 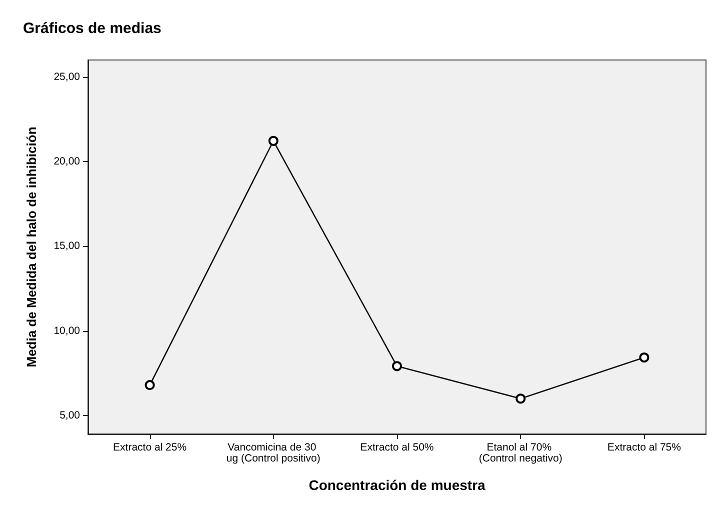 I want to click on y-tick-label: 20,00, so click(x=67, y=162).